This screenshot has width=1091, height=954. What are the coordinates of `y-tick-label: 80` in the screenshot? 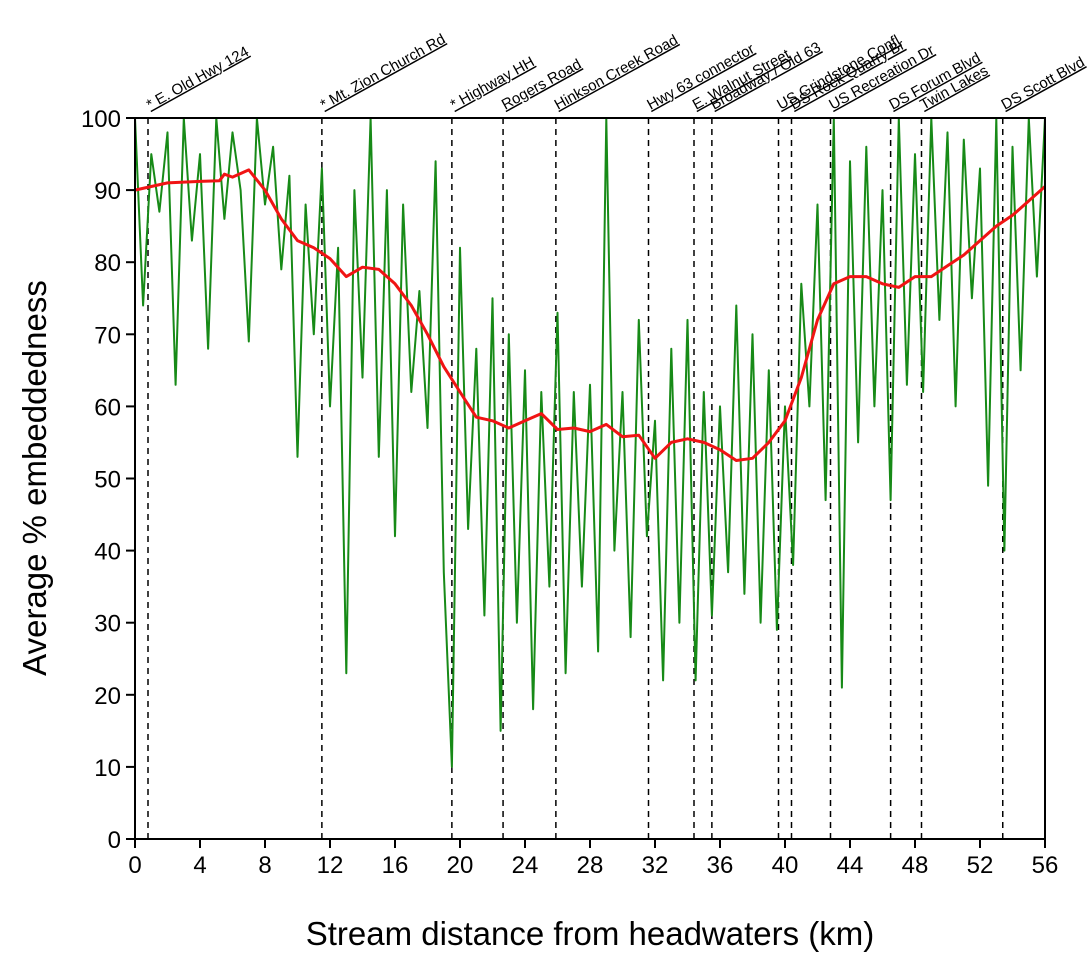 It's located at (107, 263).